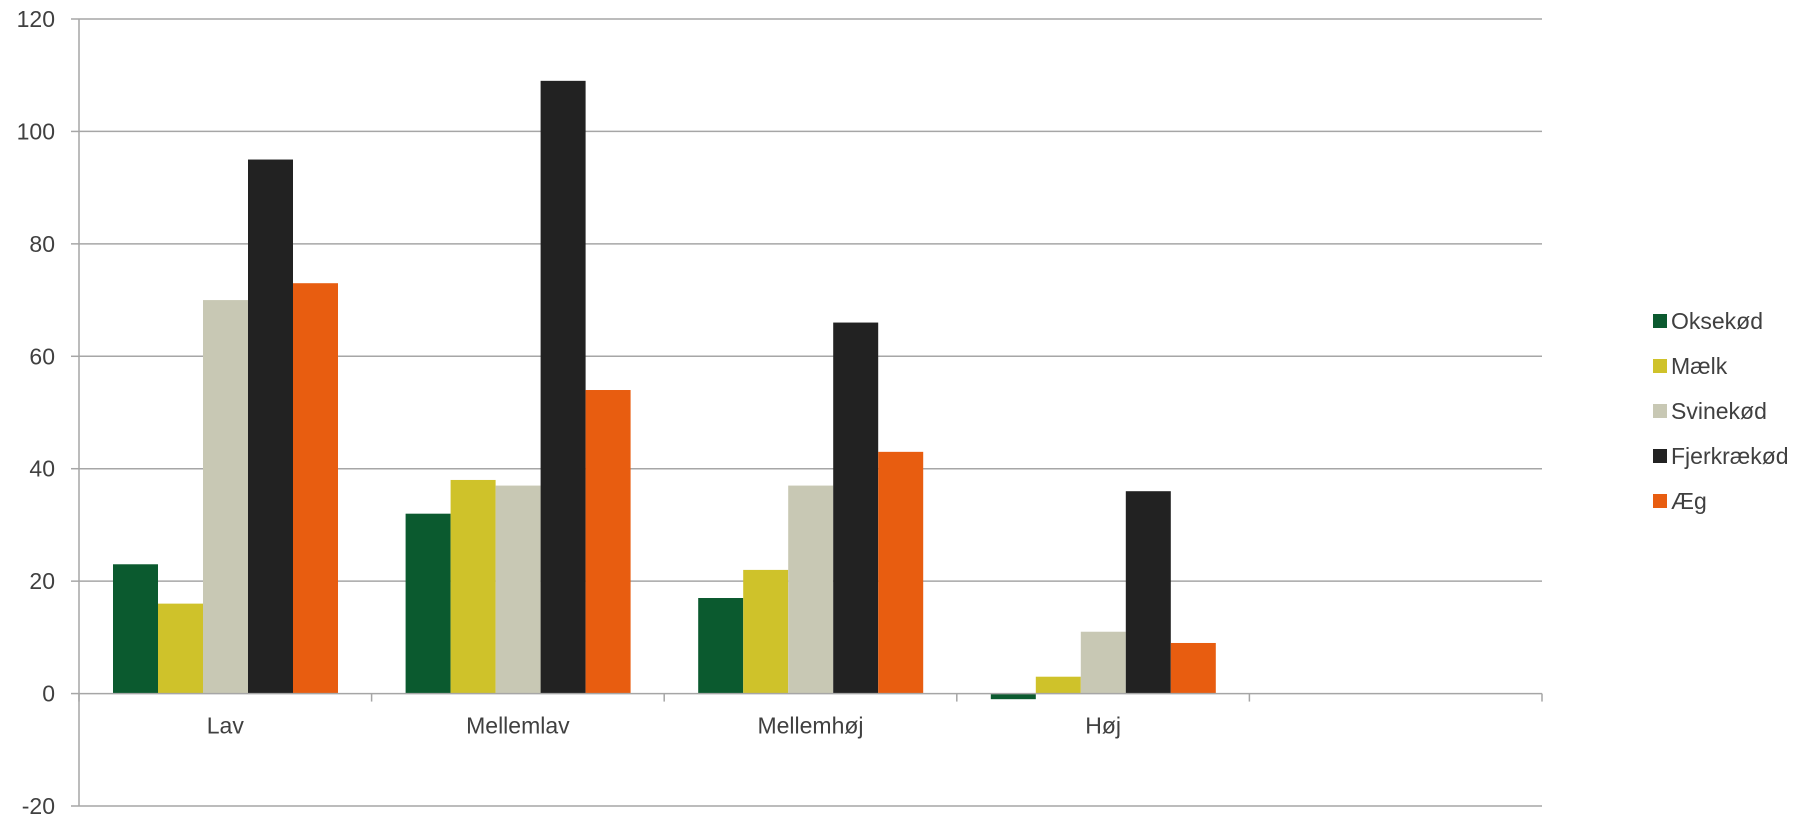 Image resolution: width=1816 pixels, height=822 pixels. What do you see at coordinates (664, 726) in the screenshot?
I see `x-category-labels: Lav Mellemlav Mellemhøj Høj` at bounding box center [664, 726].